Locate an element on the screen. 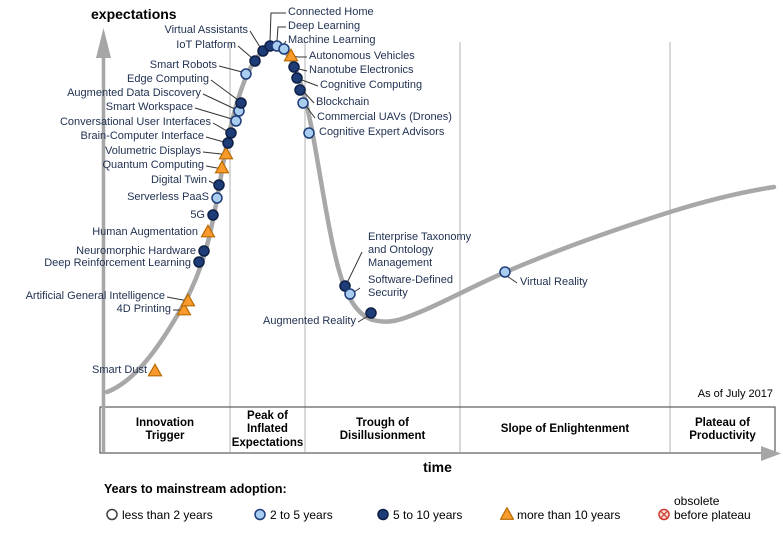  legend-glyph-gt10 is located at coordinates (507, 513).